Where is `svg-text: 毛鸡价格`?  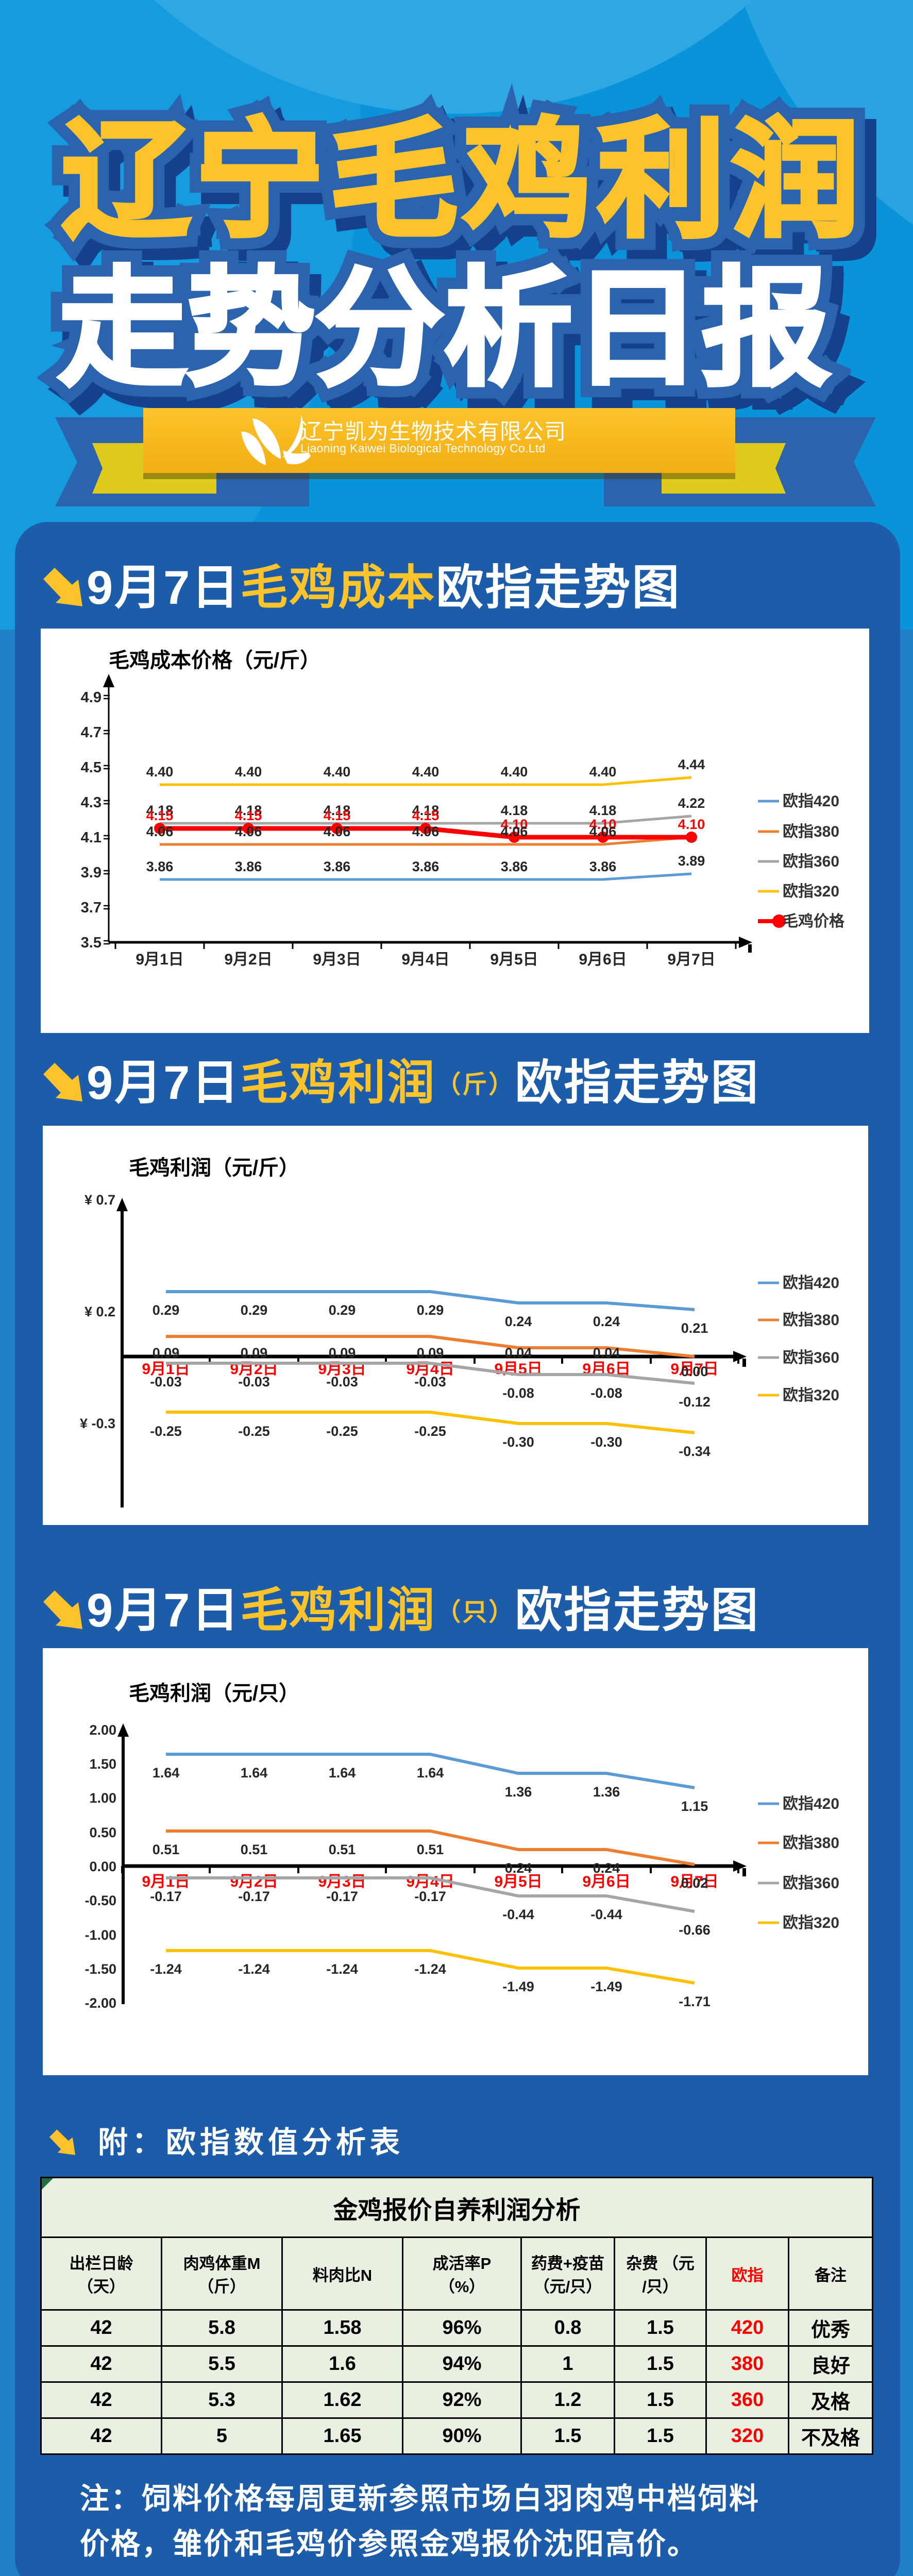 svg-text: 毛鸡价格 is located at coordinates (814, 921).